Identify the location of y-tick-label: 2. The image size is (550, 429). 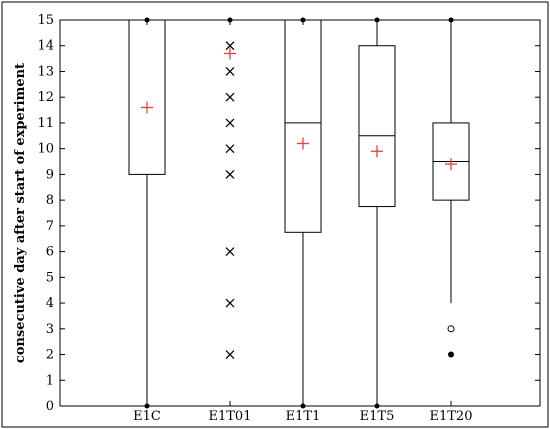
(50, 355).